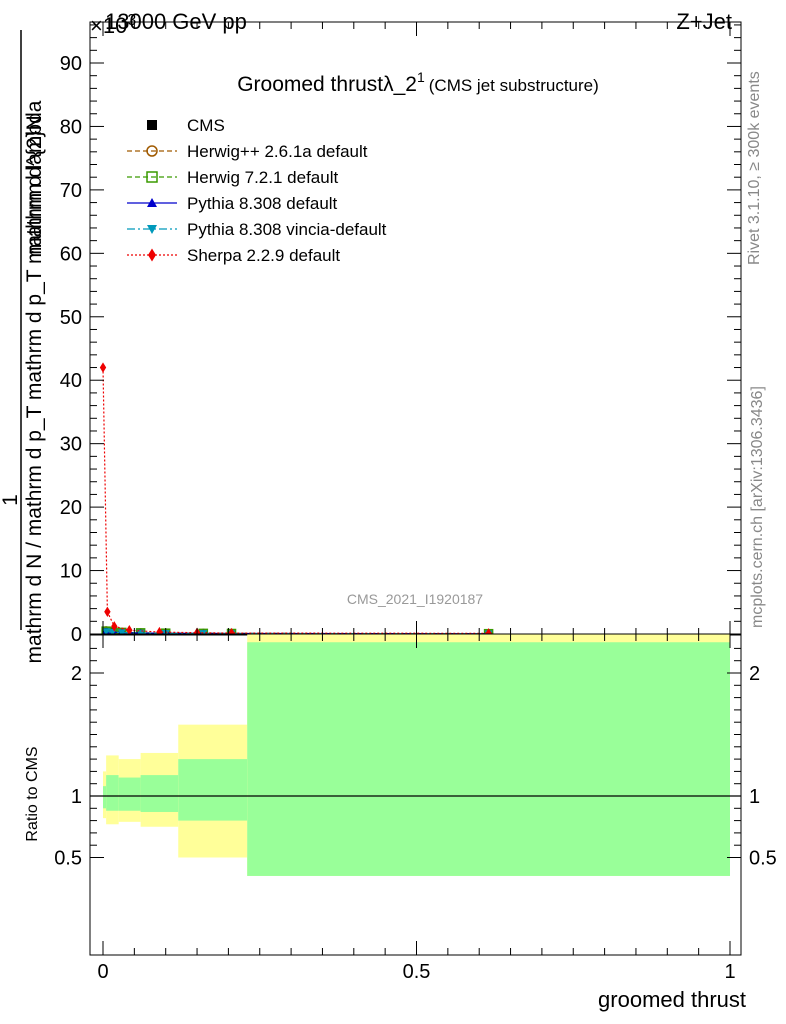 This screenshot has height=1024, width=786. What do you see at coordinates (71, 381) in the screenshot?
I see `y-tick-label: 40` at bounding box center [71, 381].